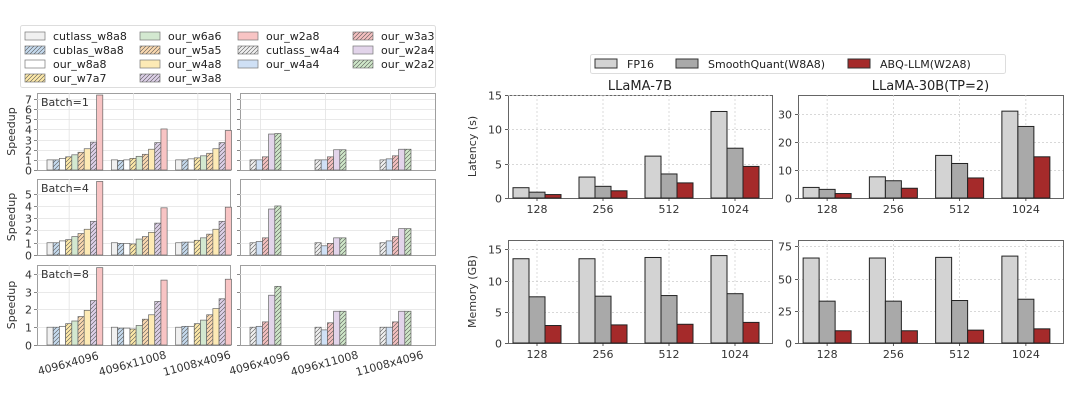 Image resolution: width=1080 pixels, height=400 pixels. I want to click on legend-label: our_w5a5, so click(194, 50).